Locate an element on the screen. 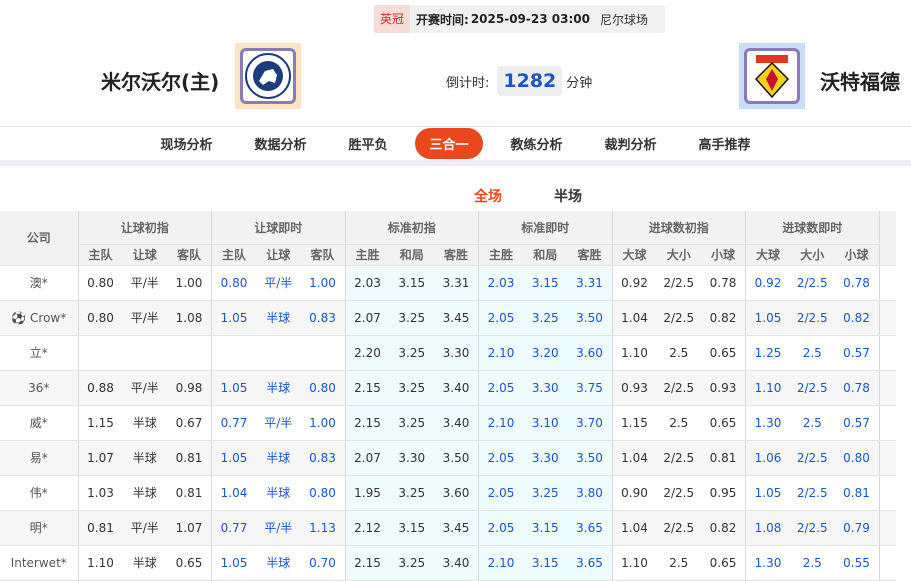 The image size is (911, 581). column-header: 大球 is located at coordinates (767, 255).